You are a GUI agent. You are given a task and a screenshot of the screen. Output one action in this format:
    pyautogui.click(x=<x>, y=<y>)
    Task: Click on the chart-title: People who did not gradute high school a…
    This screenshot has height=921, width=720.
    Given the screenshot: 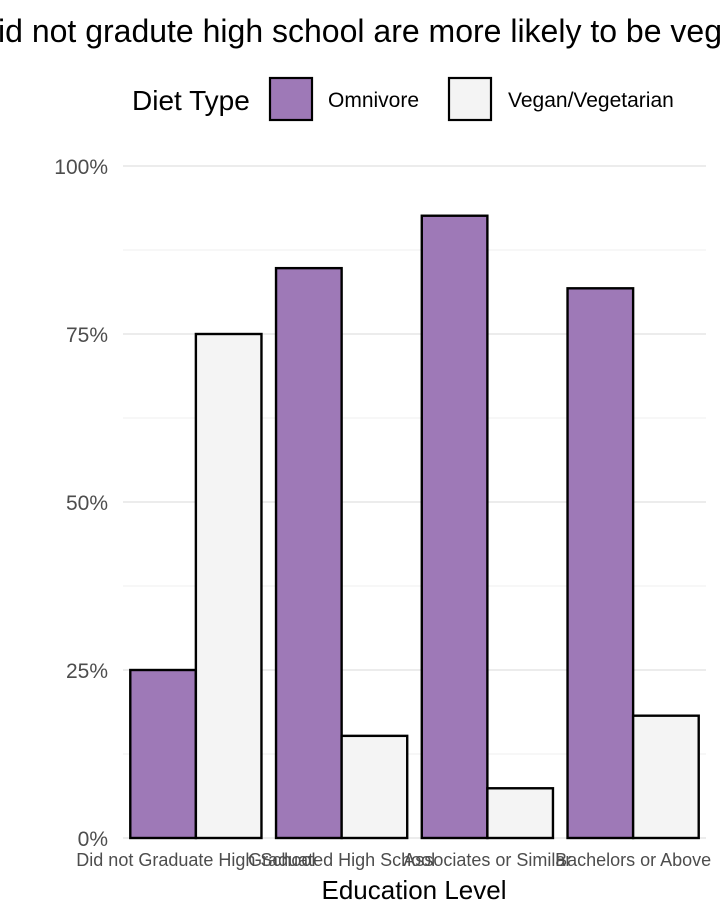 What is the action you would take?
    pyautogui.click(x=360, y=31)
    